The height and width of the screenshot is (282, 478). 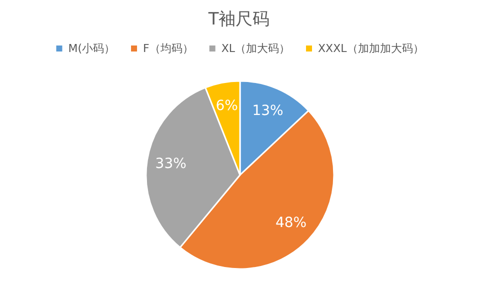 I want to click on data-label: 33%, so click(x=170, y=164).